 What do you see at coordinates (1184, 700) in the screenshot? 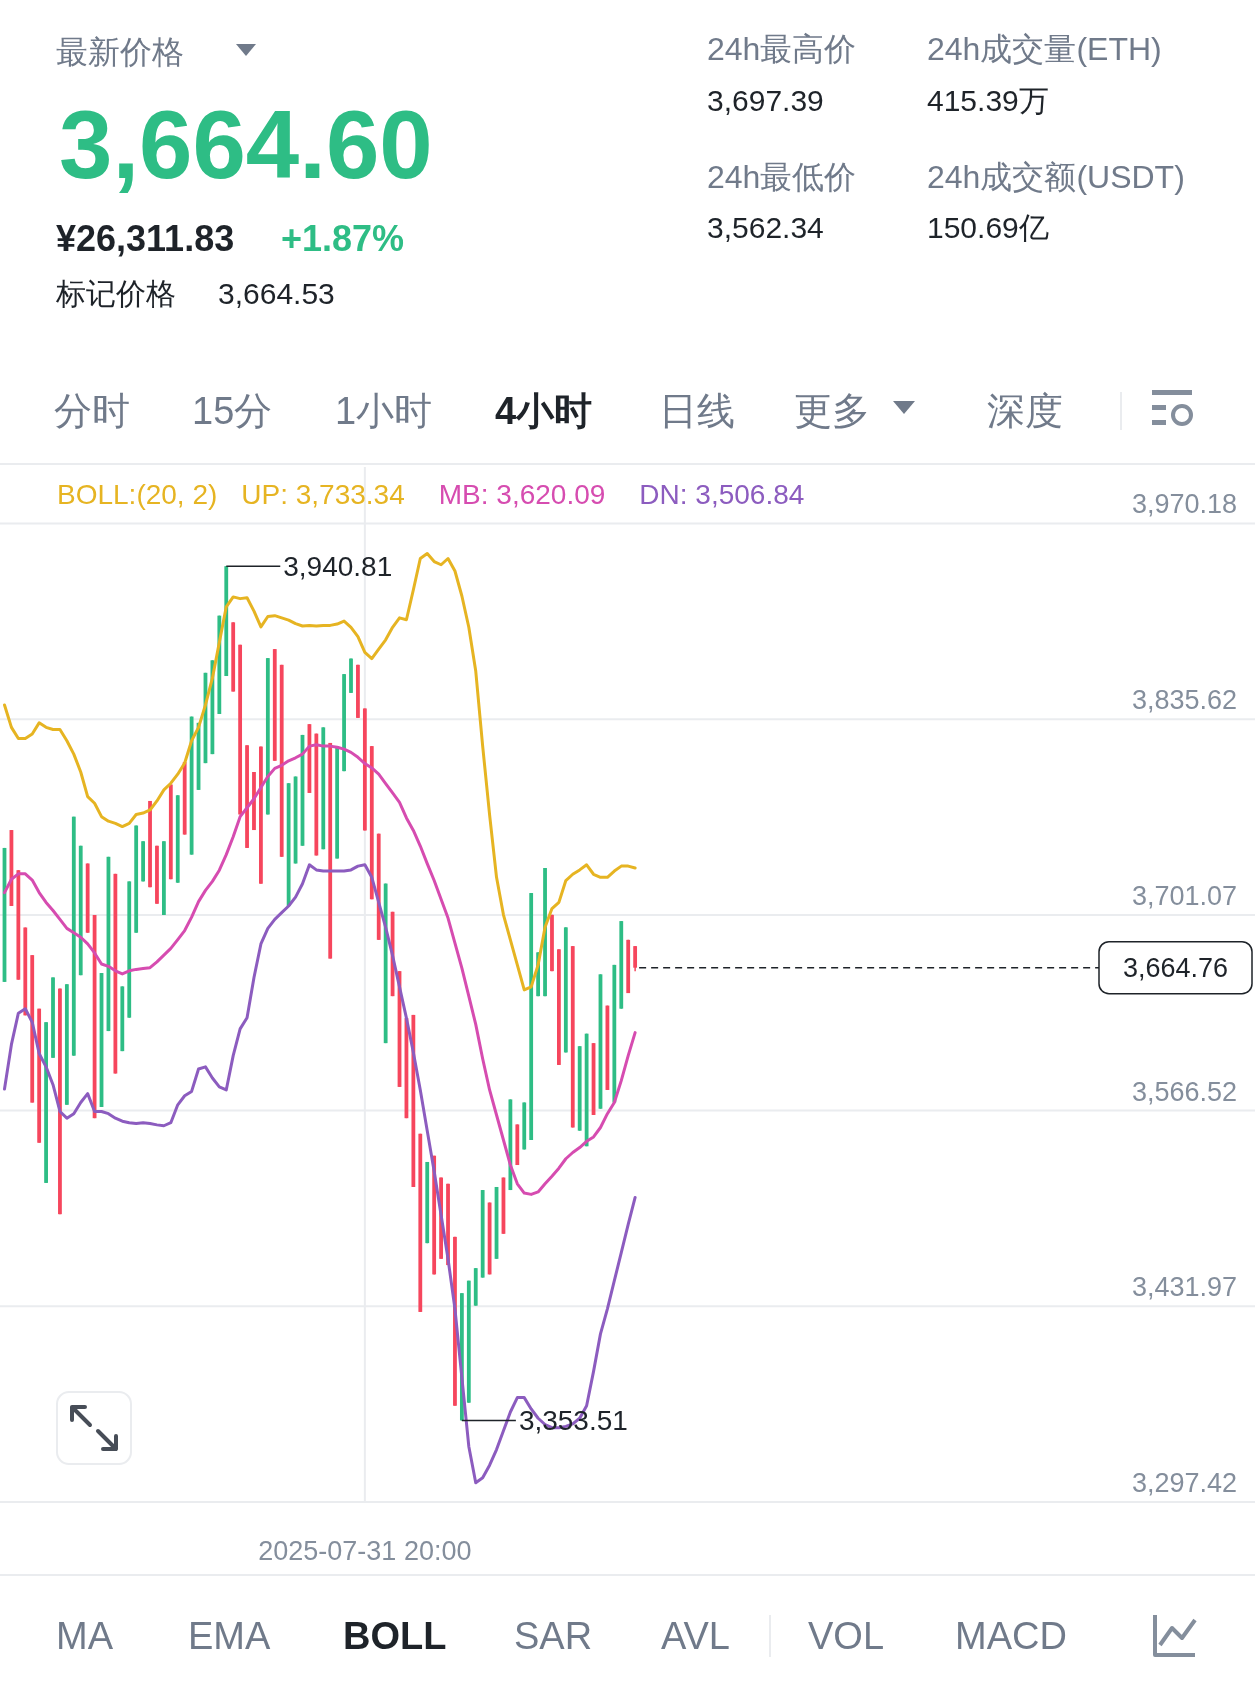
I see `y-tick-label: 3,835.62` at bounding box center [1184, 700].